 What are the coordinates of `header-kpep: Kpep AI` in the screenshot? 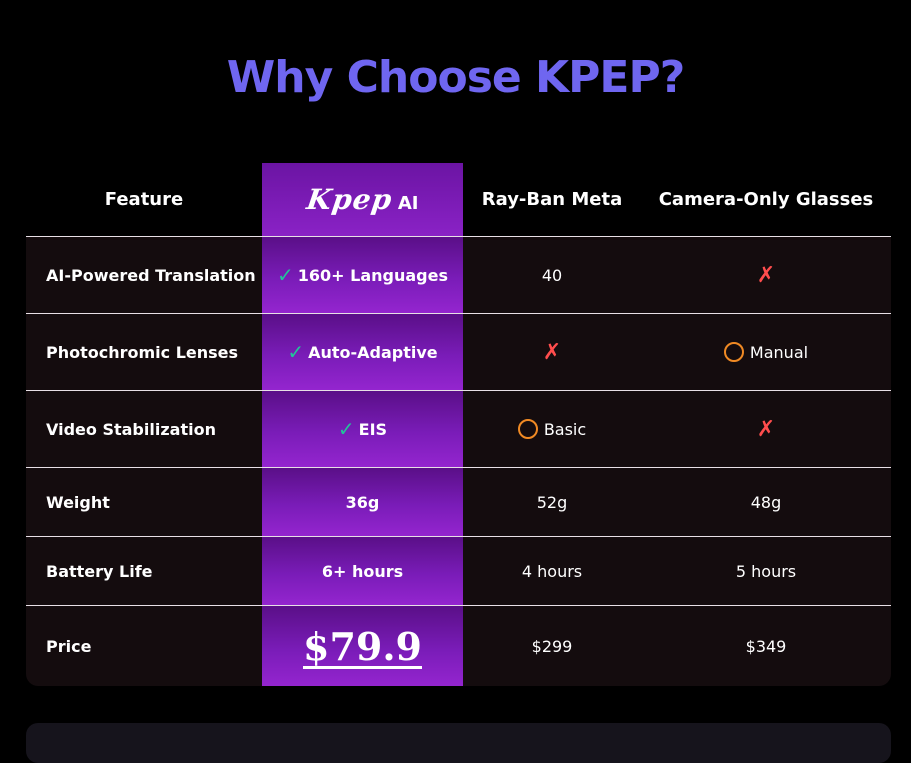 It's located at (362, 199).